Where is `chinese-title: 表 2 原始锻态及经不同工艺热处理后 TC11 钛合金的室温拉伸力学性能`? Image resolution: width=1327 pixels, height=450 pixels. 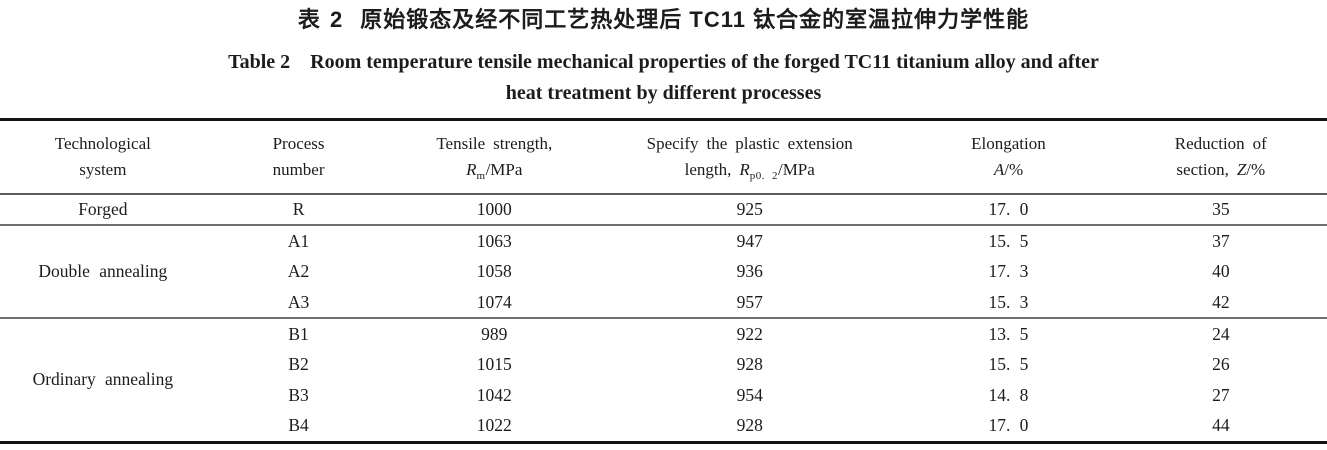
chinese-title: 表 2 原始锻态及经不同工艺热处理后 TC11 钛合金的室温拉伸力学性能 is located at coordinates (663, 20).